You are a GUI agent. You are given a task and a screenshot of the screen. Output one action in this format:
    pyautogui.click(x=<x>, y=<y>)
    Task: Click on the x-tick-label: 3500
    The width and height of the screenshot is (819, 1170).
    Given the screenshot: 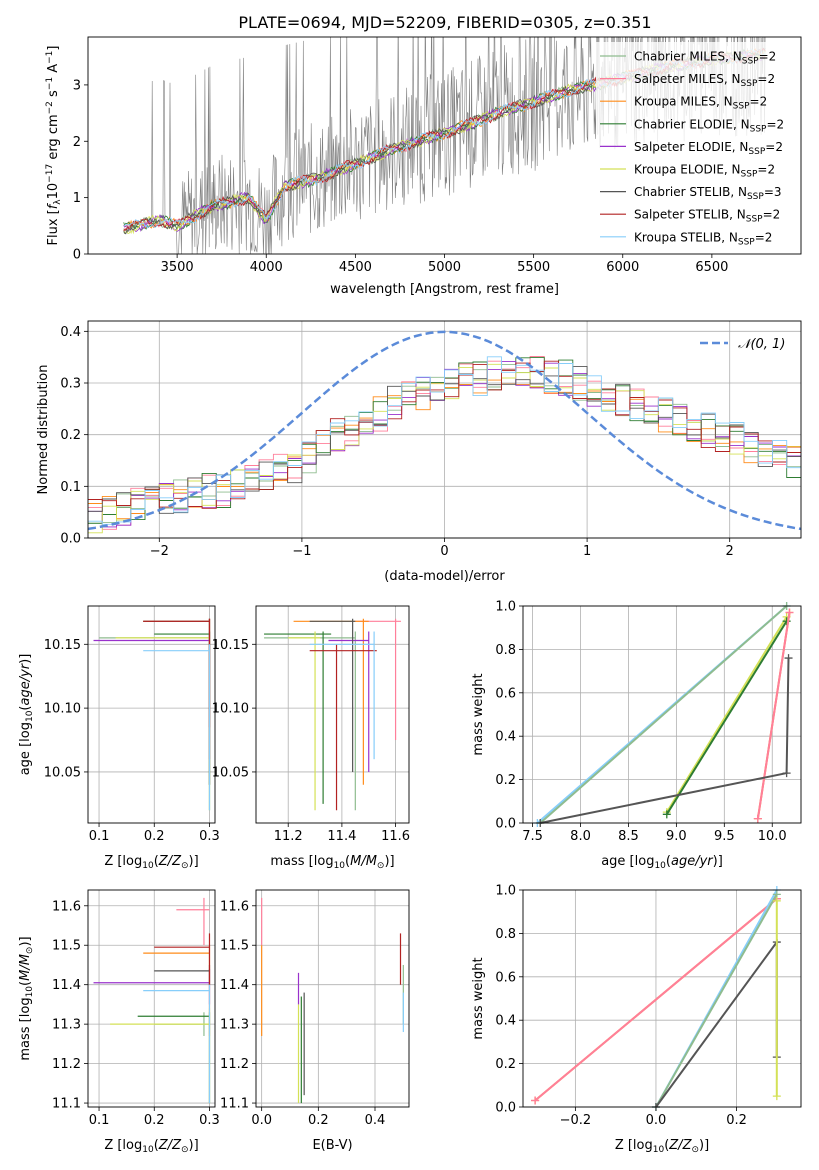 What is the action you would take?
    pyautogui.click(x=177, y=267)
    